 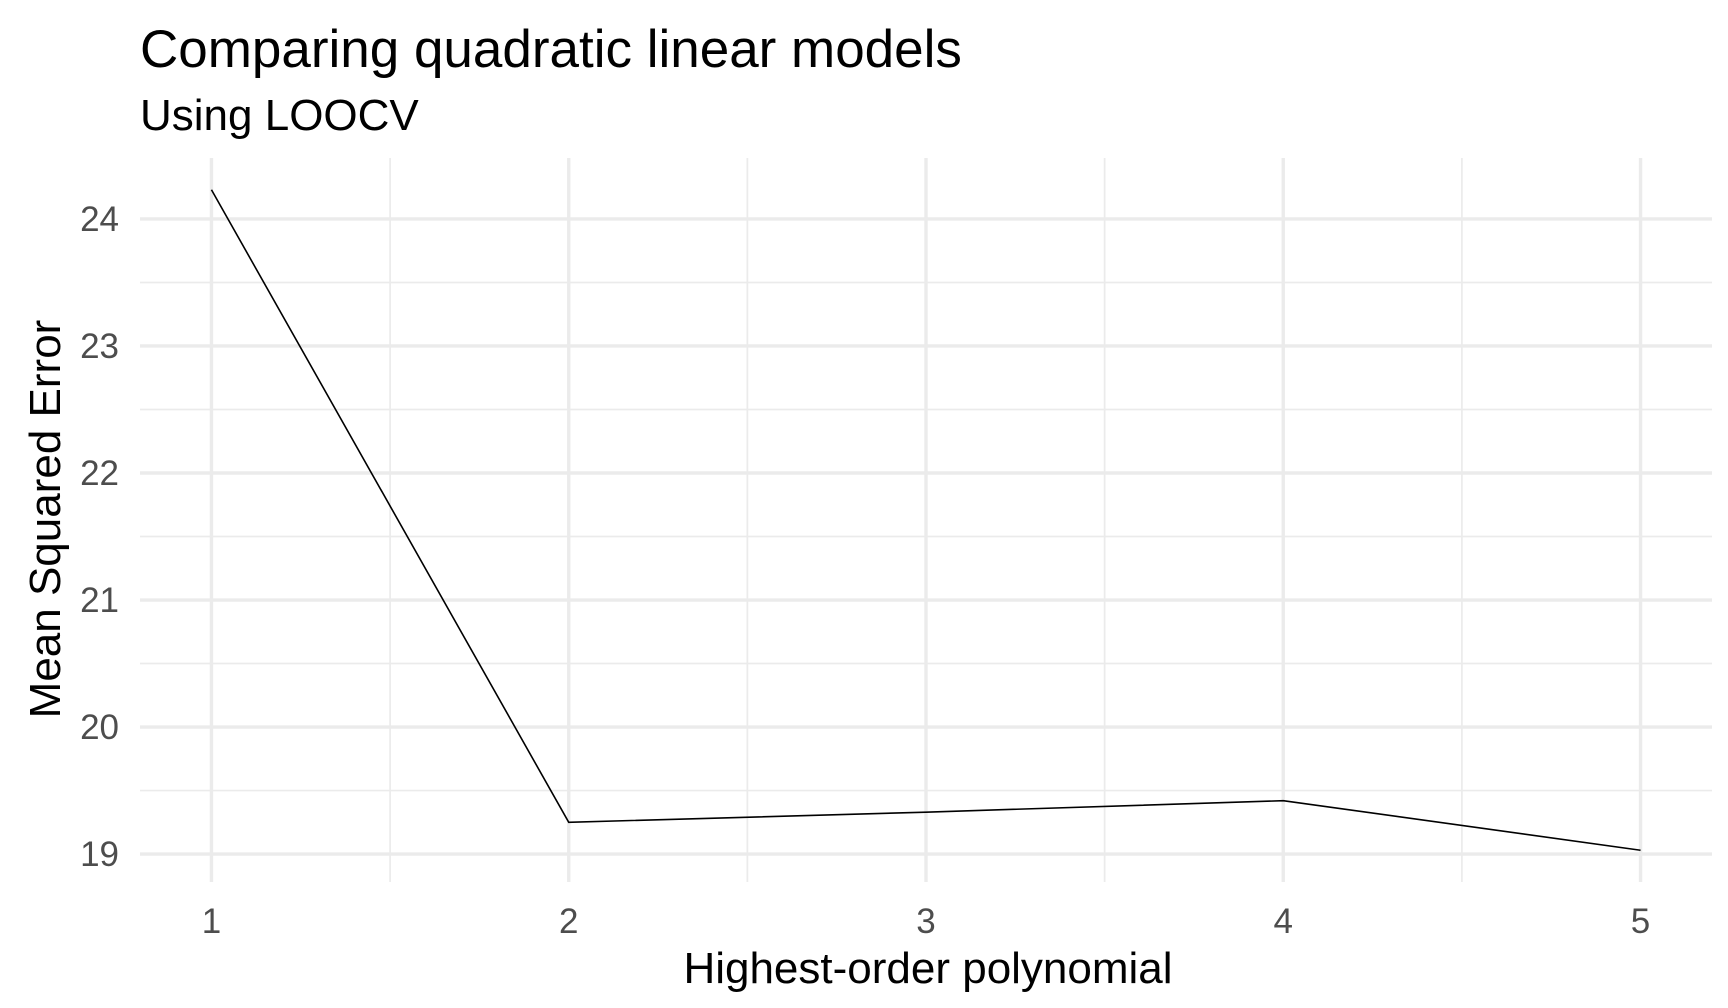 I want to click on chart-subtitle: Using LOOCV, so click(x=279, y=115).